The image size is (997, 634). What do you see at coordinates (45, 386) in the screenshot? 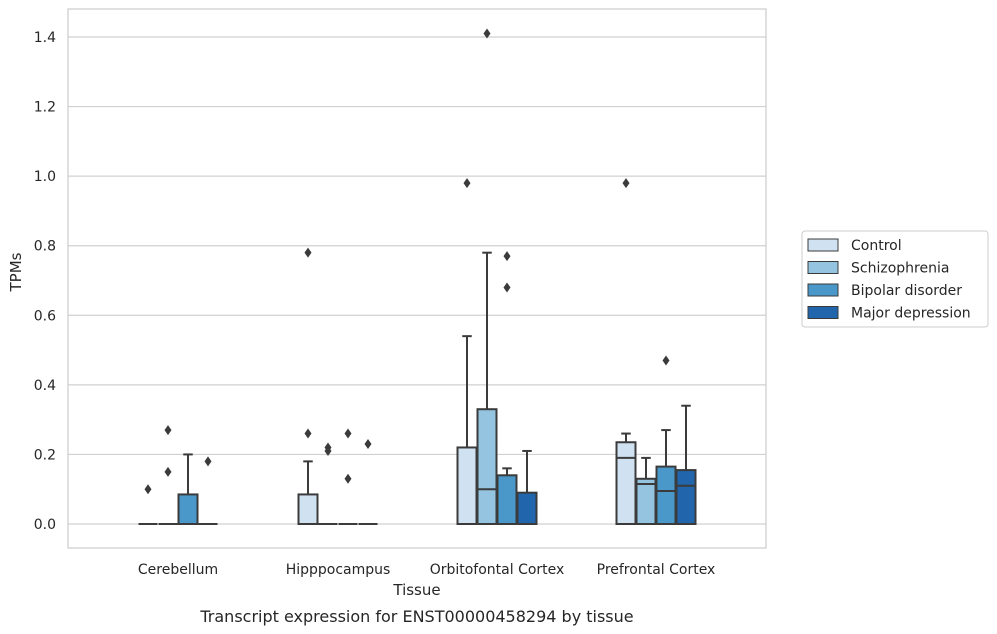
I see `y-tick-label: 0.4` at bounding box center [45, 386].